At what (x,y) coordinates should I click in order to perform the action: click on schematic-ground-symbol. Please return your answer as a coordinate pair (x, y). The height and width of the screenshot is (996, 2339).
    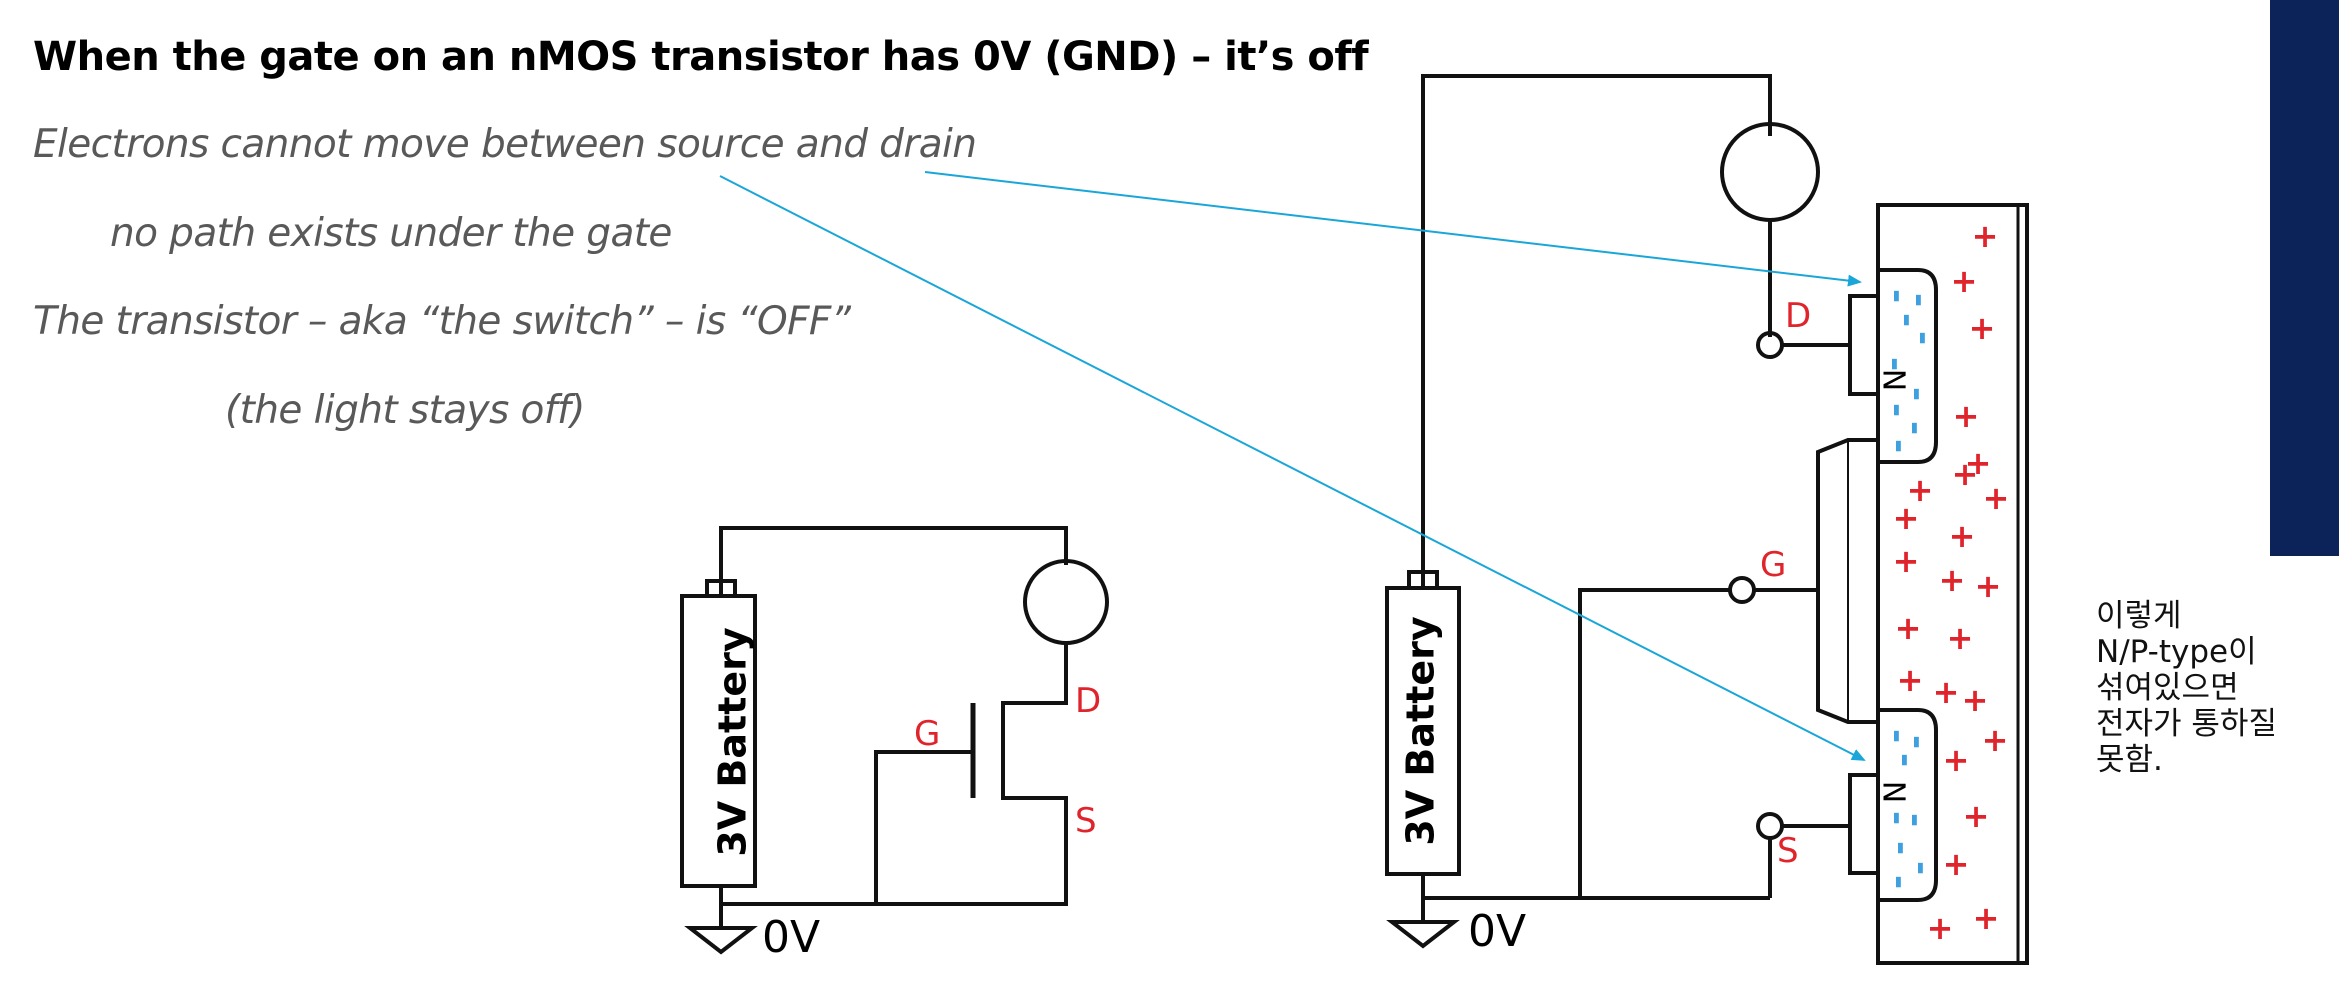
    Looking at the image, I should click on (721, 940).